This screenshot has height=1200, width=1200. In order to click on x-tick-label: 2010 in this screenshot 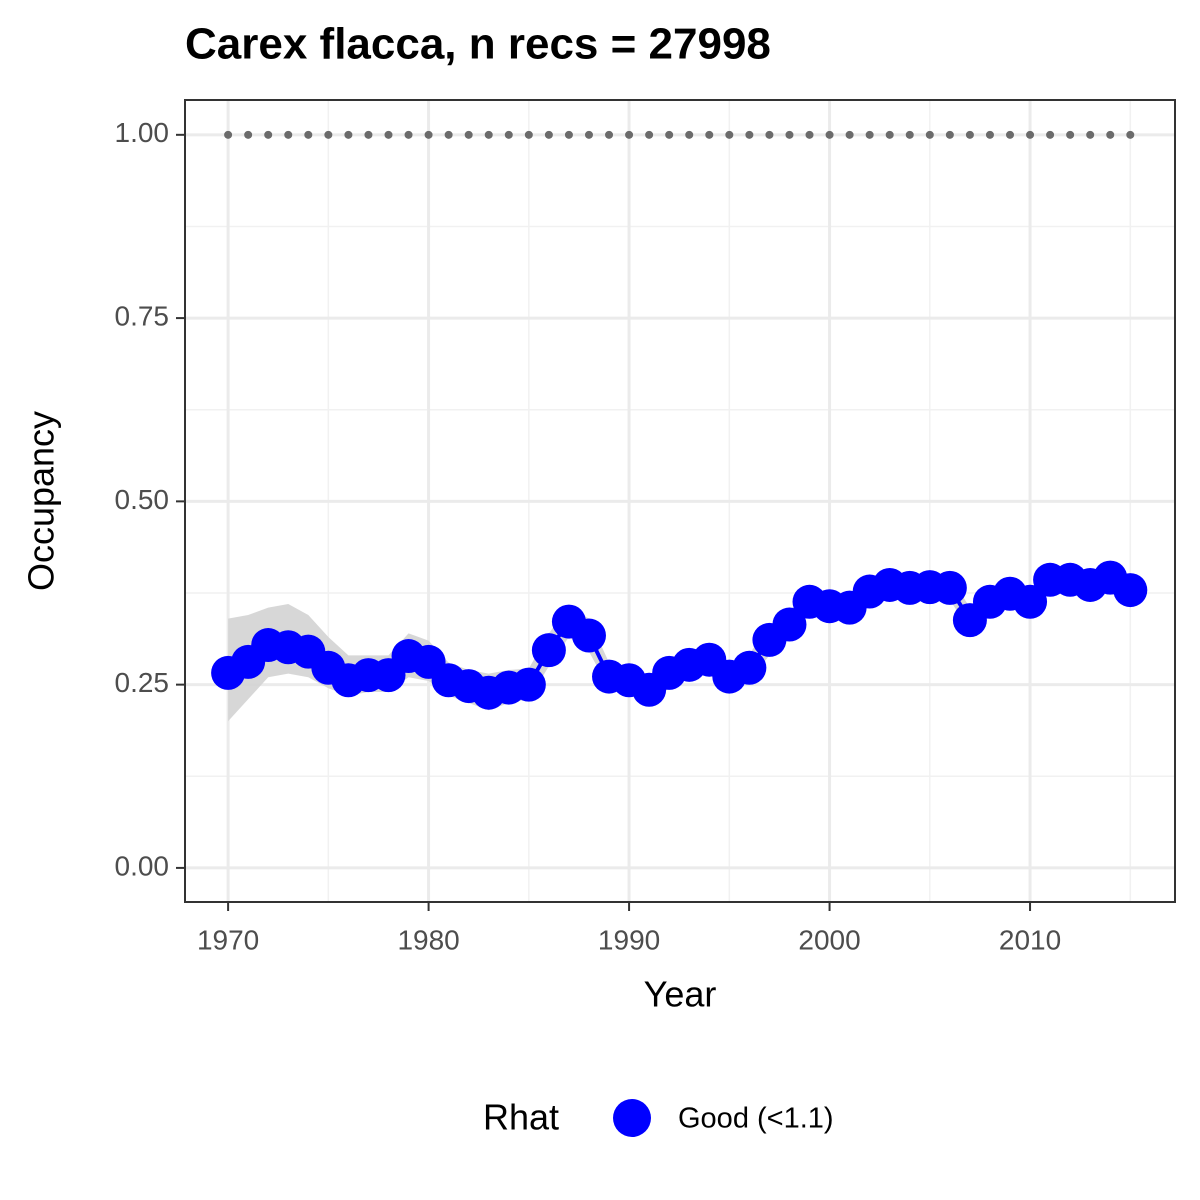, I will do `click(1030, 939)`.